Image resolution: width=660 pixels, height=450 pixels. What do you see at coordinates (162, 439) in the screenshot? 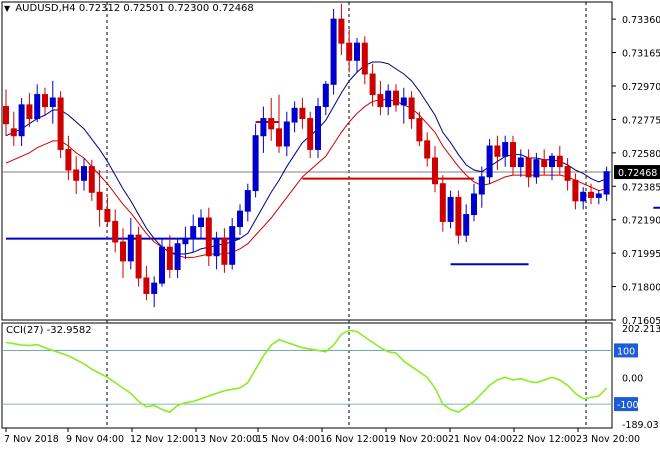
I see `time-axis-label: 12 Nov 12:00` at bounding box center [162, 439].